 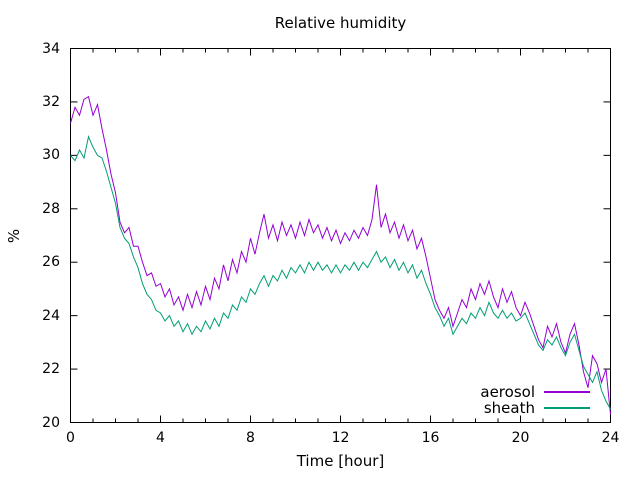 I want to click on legend-item-aerosol: aerosol, so click(x=535, y=392).